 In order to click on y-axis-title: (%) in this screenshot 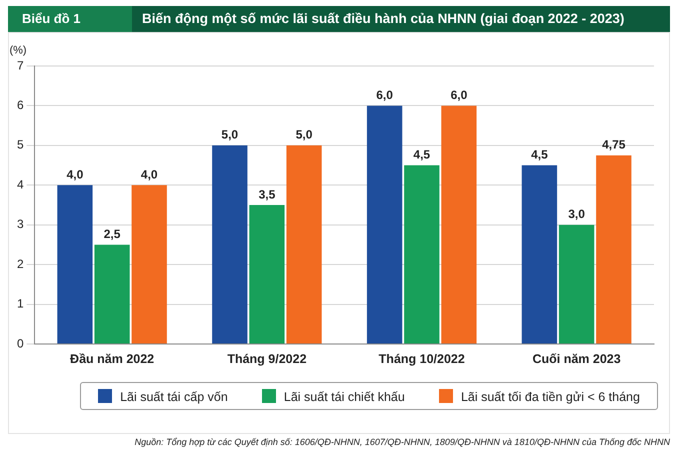, I will do `click(18, 50)`.